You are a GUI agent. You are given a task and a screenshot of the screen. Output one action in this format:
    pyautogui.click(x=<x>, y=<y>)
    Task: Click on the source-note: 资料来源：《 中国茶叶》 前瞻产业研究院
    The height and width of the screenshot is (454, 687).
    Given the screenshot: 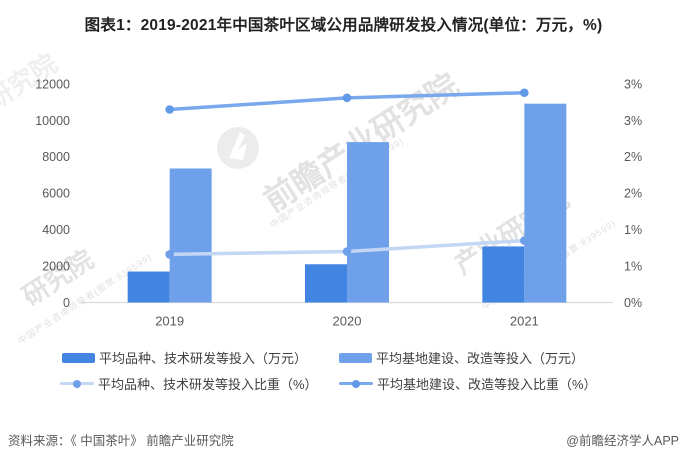 What is the action you would take?
    pyautogui.click(x=121, y=441)
    